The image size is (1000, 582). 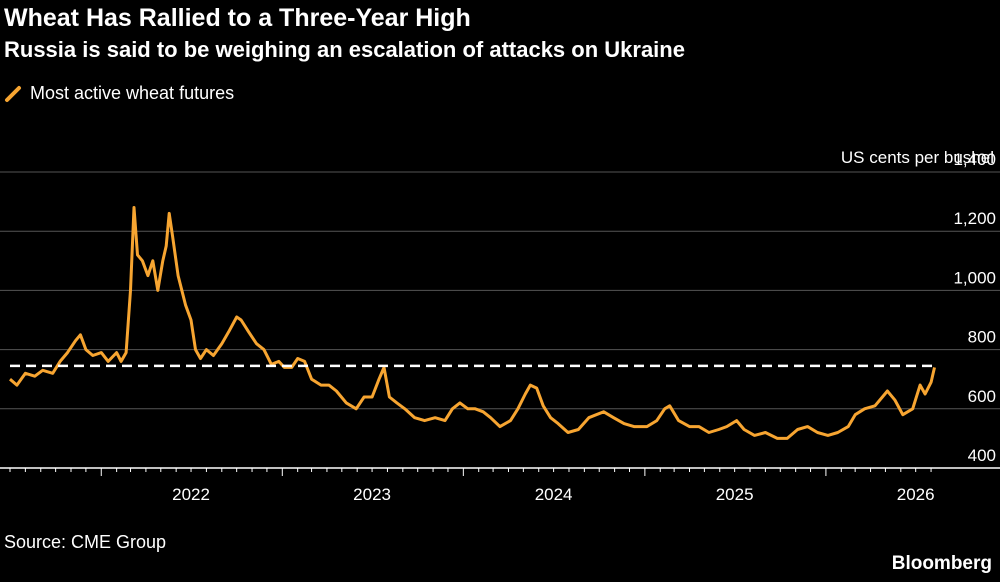 I want to click on y-tick-label: 400, so click(x=982, y=455).